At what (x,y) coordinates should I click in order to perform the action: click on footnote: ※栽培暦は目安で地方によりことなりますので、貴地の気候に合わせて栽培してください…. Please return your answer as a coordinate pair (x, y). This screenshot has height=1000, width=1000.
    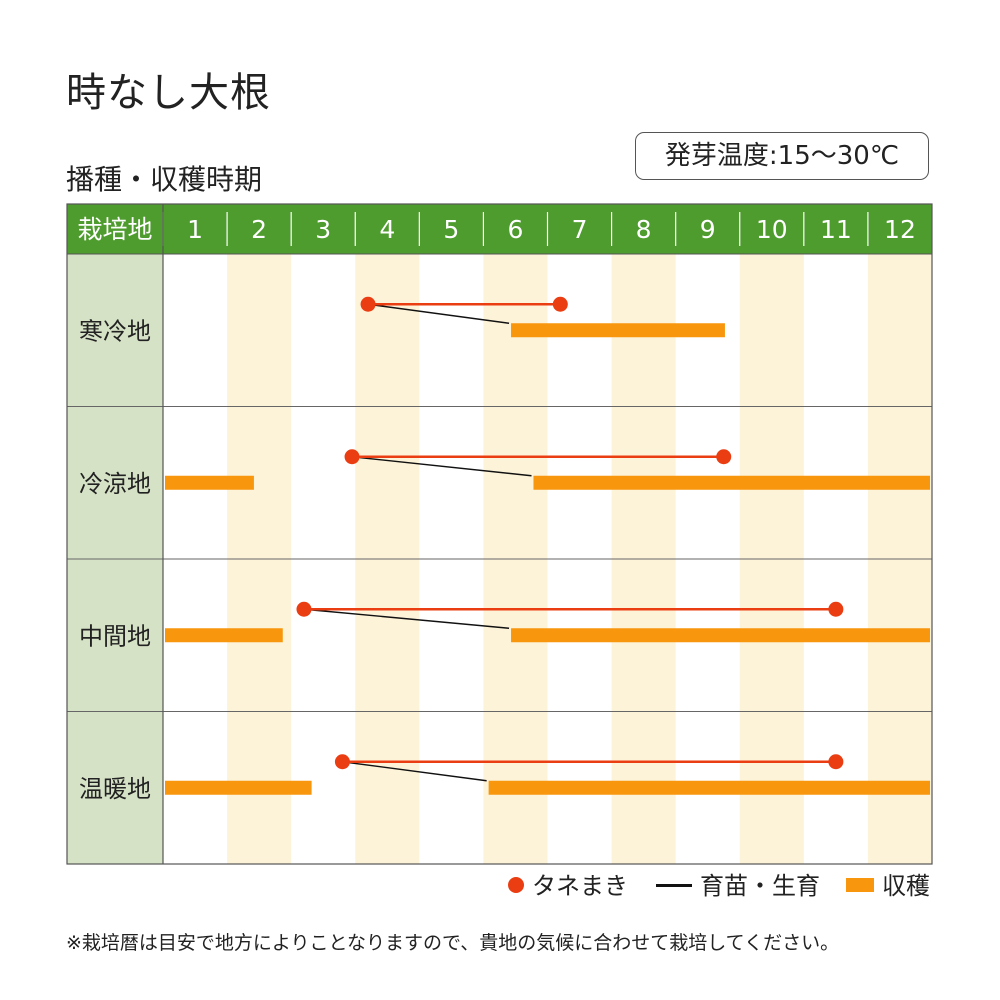
    Looking at the image, I should click on (453, 943).